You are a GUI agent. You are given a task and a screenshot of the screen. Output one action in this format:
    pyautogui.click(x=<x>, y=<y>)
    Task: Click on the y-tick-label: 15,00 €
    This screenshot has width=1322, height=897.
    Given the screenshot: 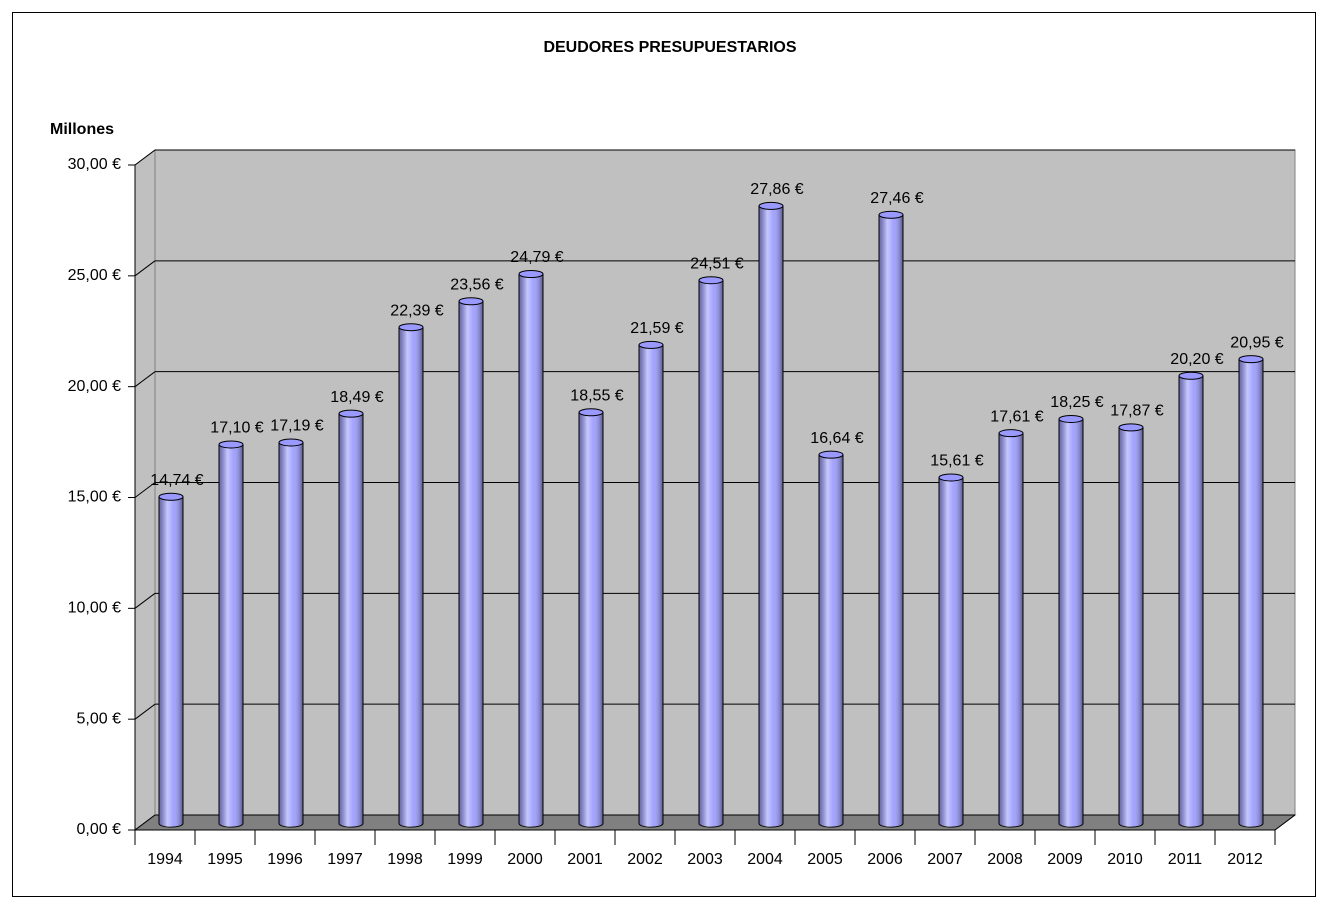 What is the action you would take?
    pyautogui.click(x=94, y=497)
    